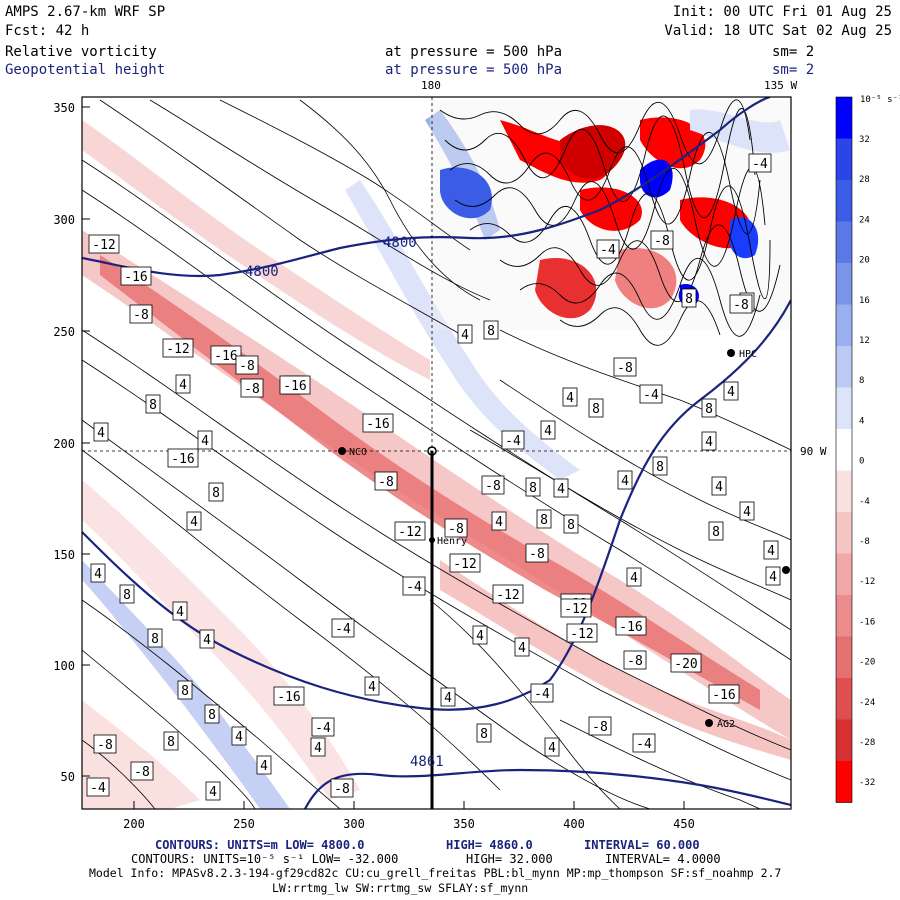 This screenshot has width=900, height=900. Describe the element at coordinates (709, 723) in the screenshot. I see `station-ag2-marker` at that location.